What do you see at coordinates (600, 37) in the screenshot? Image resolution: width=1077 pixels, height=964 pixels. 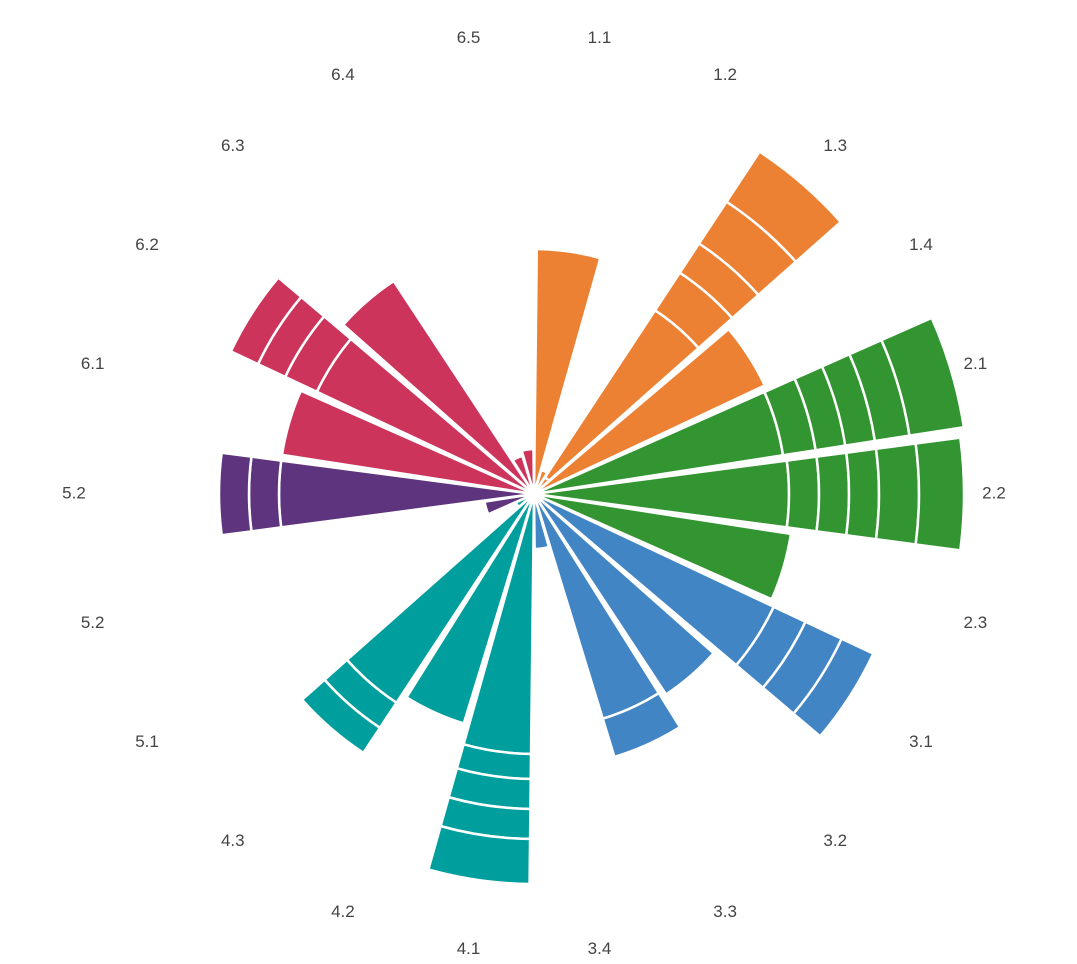 I see `category-label-1: 1.1` at bounding box center [600, 37].